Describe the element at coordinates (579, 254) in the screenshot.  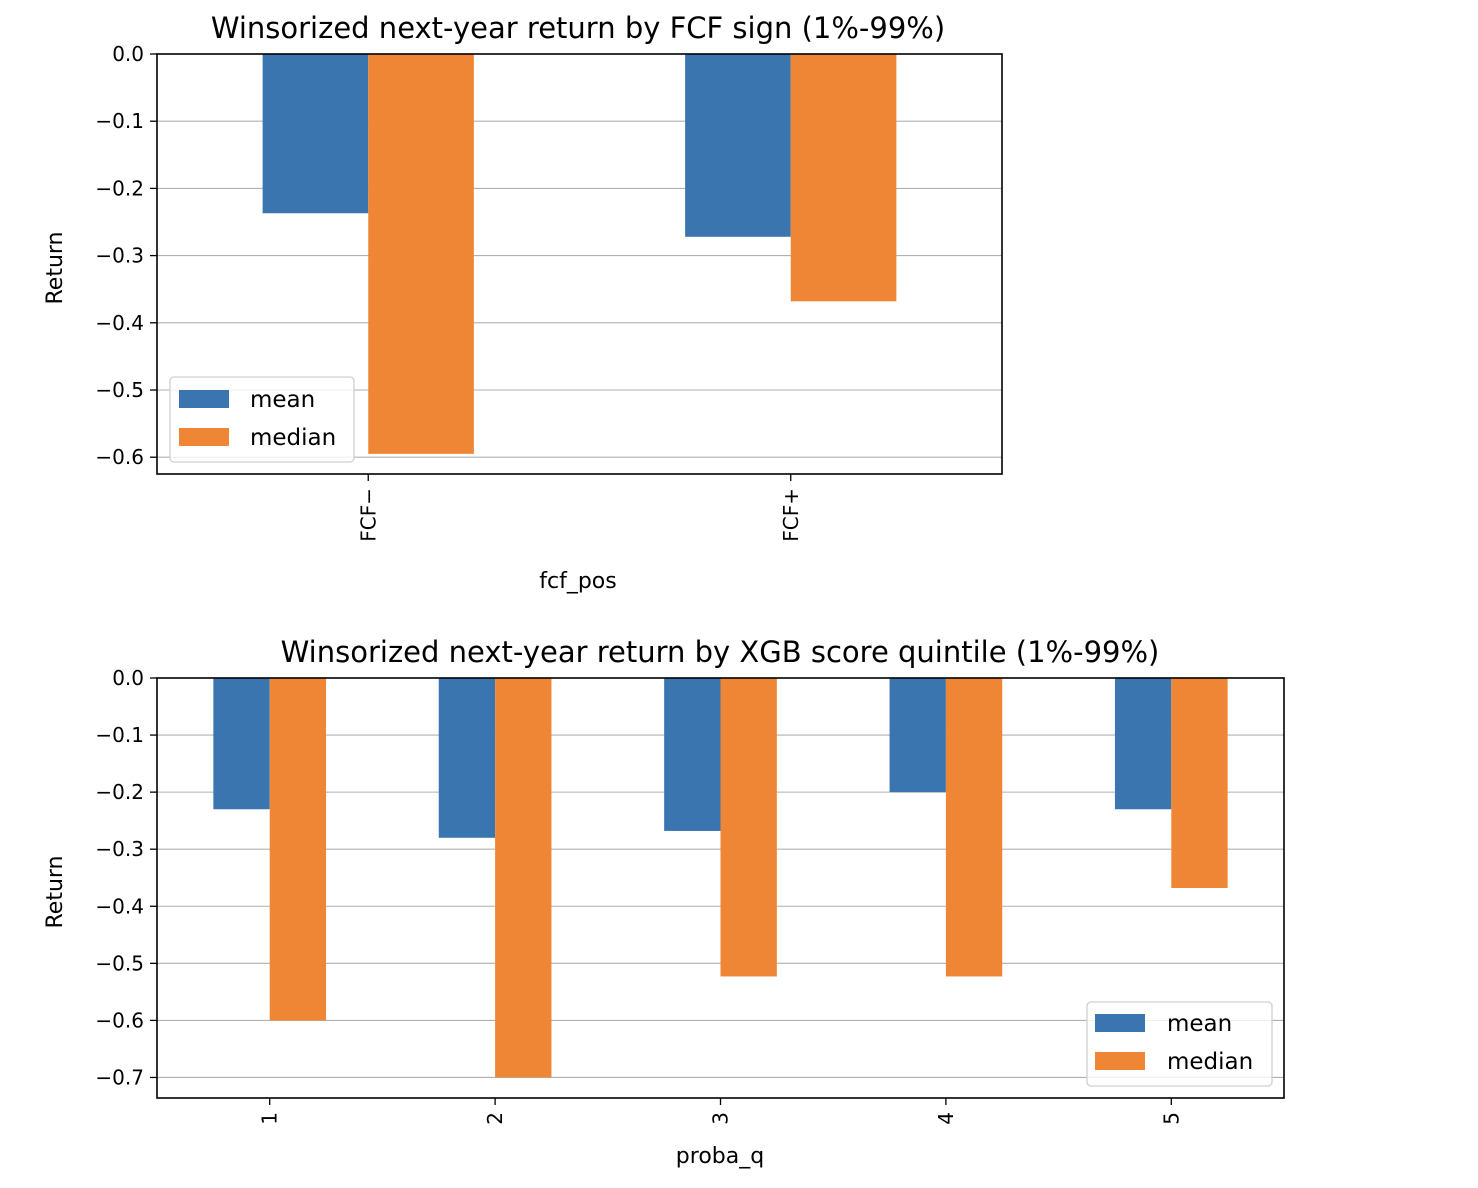
I see `bars` at that location.